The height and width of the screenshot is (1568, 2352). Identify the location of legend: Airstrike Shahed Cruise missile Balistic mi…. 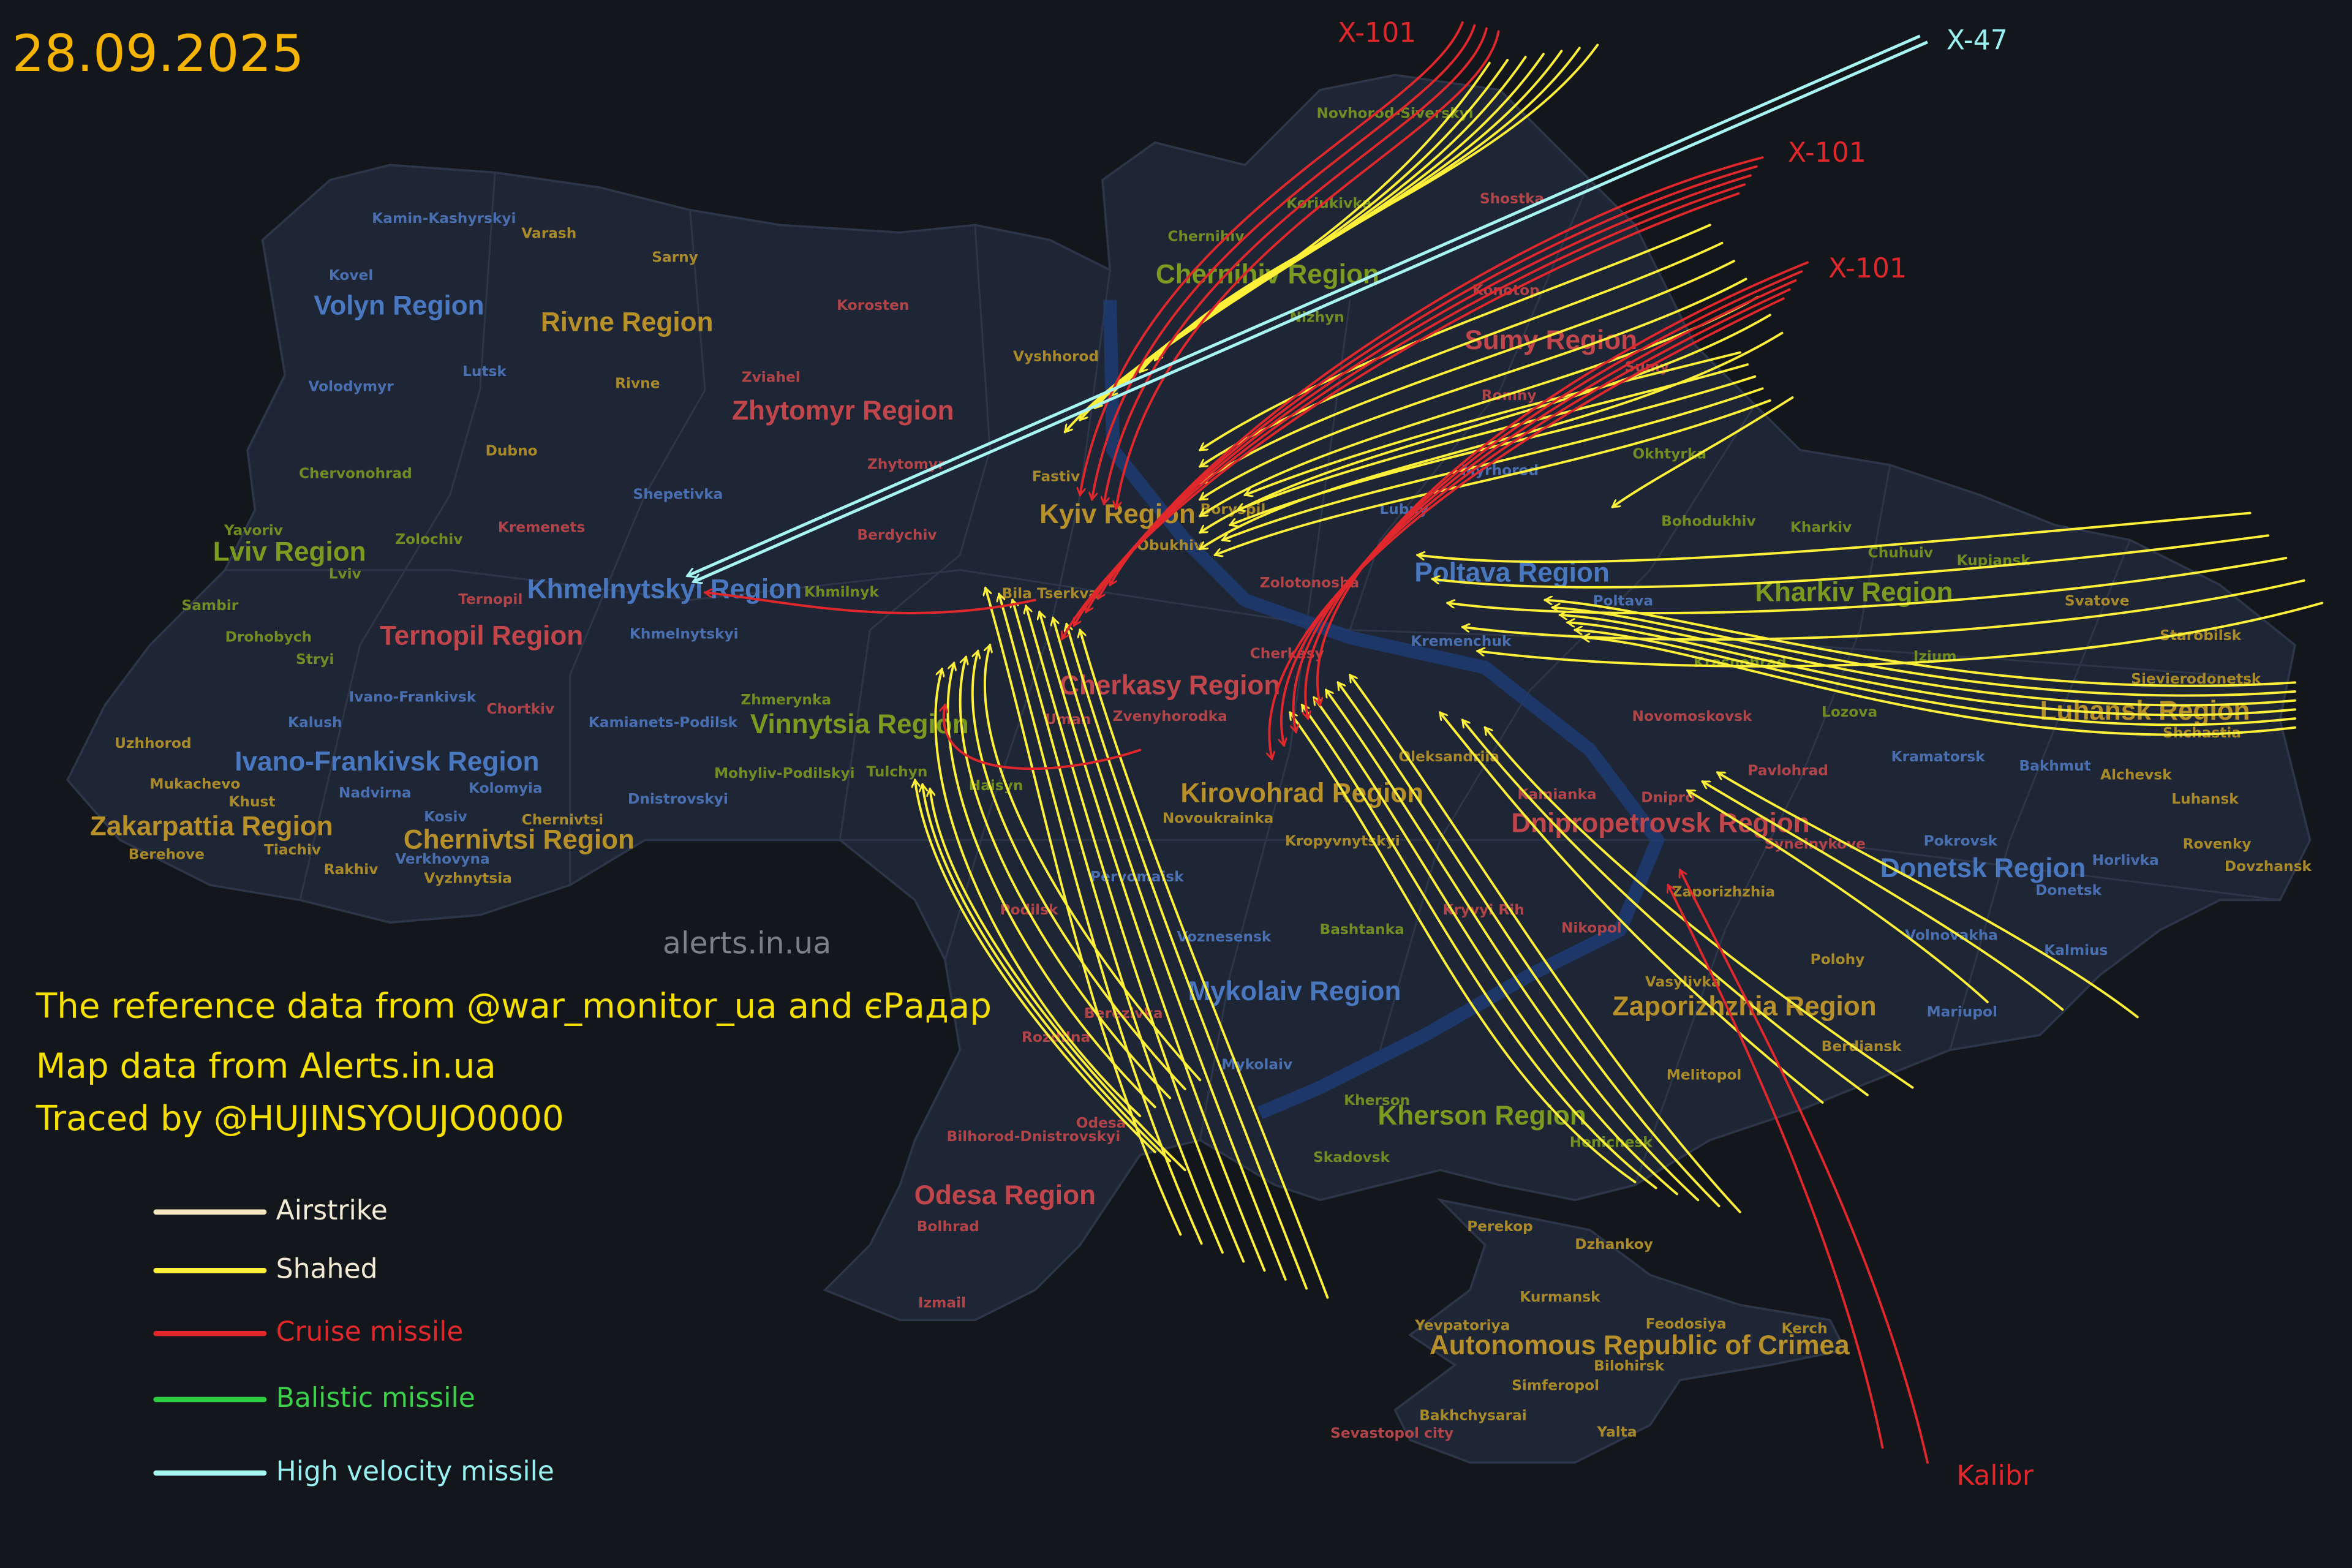
(353, 1341).